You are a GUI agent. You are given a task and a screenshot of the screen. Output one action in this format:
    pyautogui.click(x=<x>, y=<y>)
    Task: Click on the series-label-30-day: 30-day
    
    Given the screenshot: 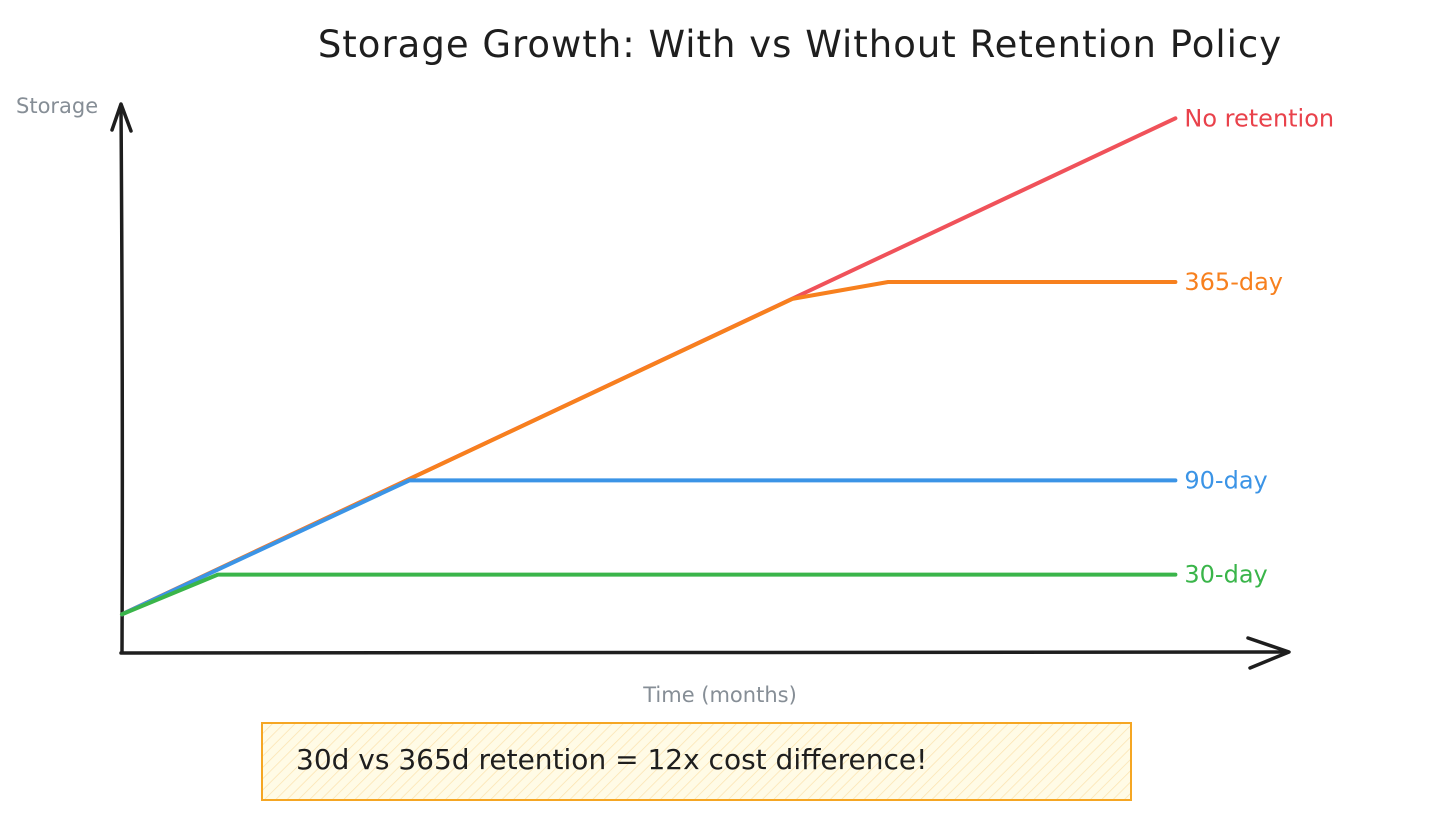 What is the action you would take?
    pyautogui.click(x=1225, y=575)
    